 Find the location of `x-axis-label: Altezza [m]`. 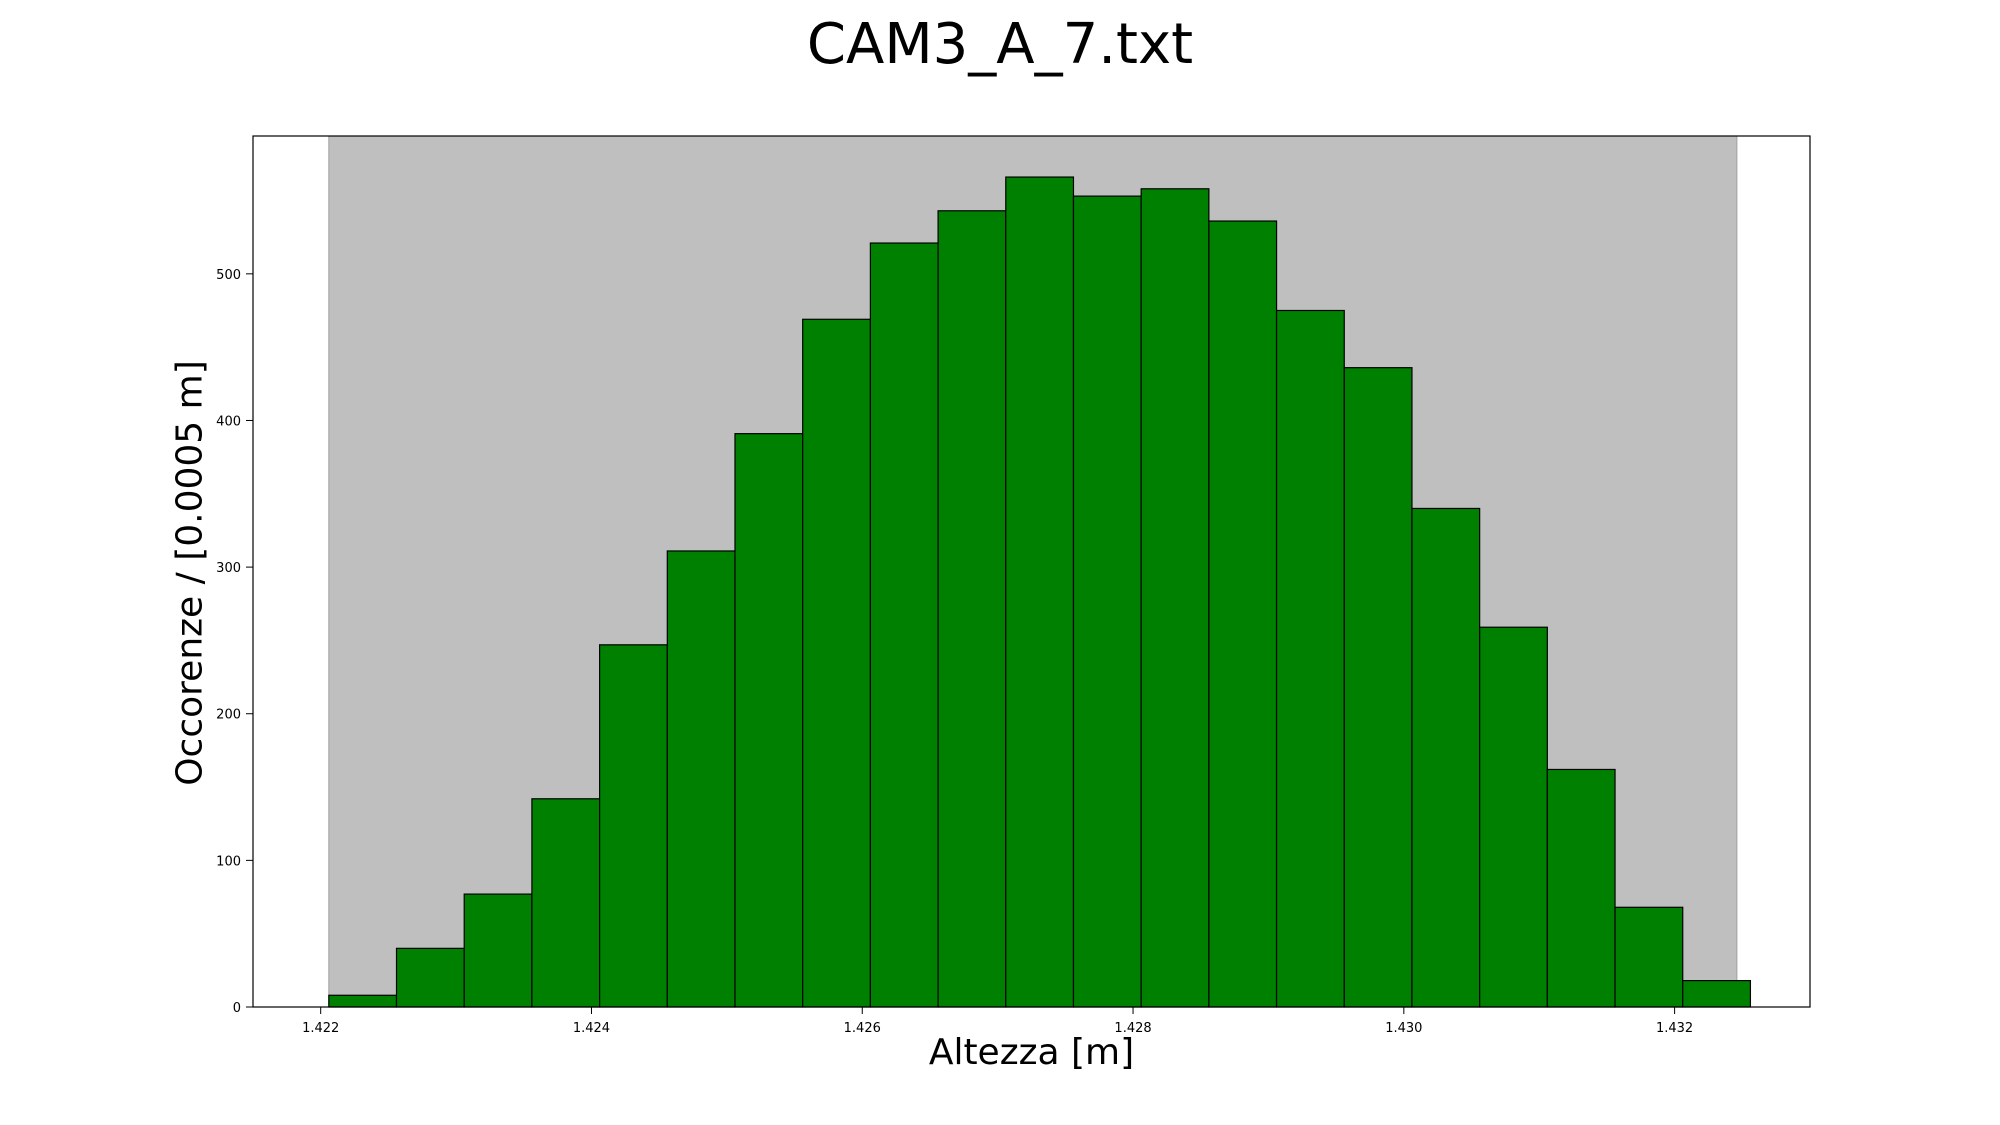

x-axis-label: Altezza [m] is located at coordinates (1031, 1052).